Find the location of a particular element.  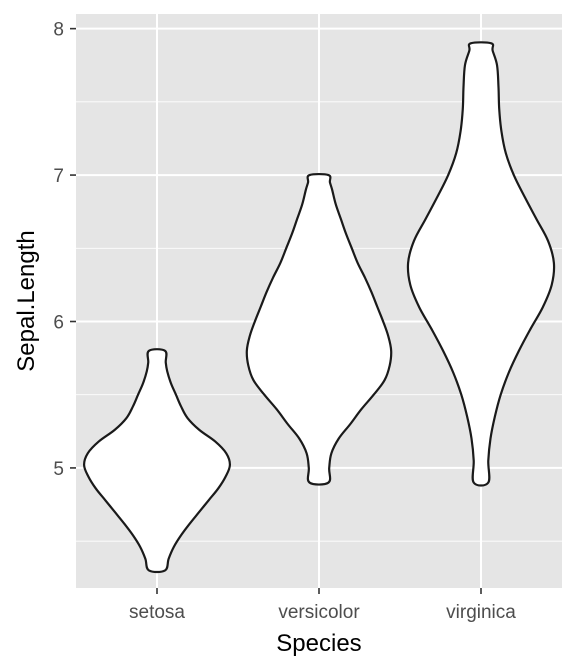

violin-setosa is located at coordinates (157, 461).